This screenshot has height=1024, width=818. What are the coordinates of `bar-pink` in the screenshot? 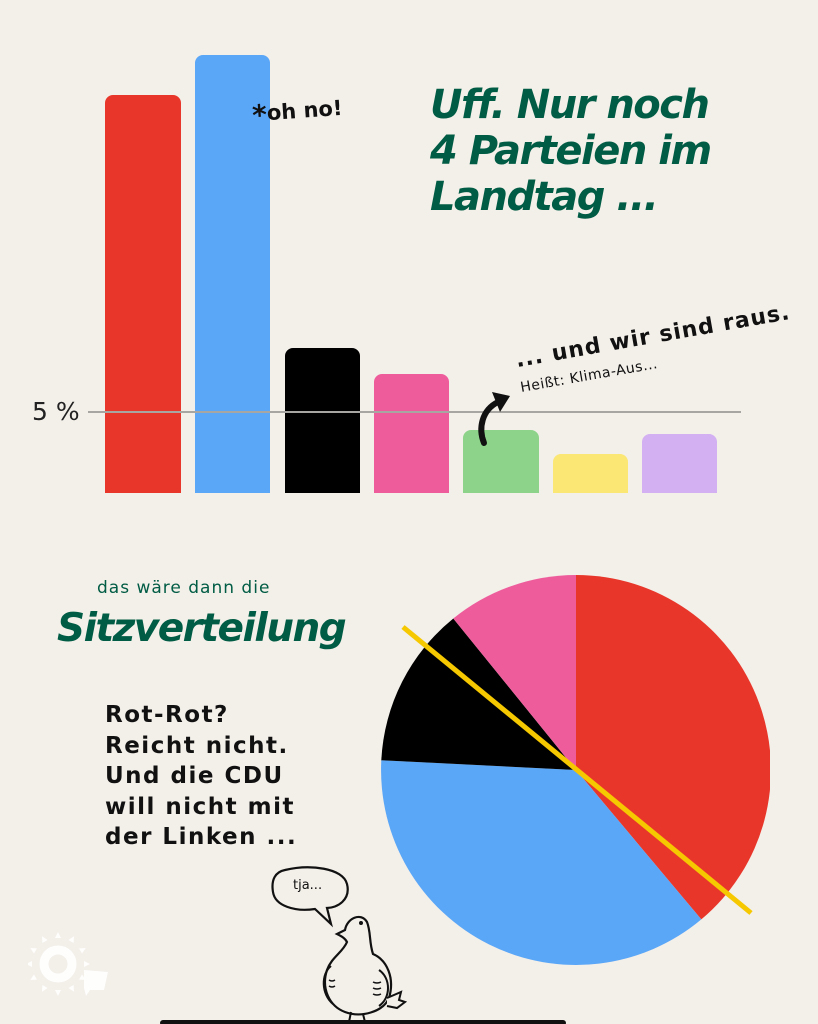 It's located at (411, 433).